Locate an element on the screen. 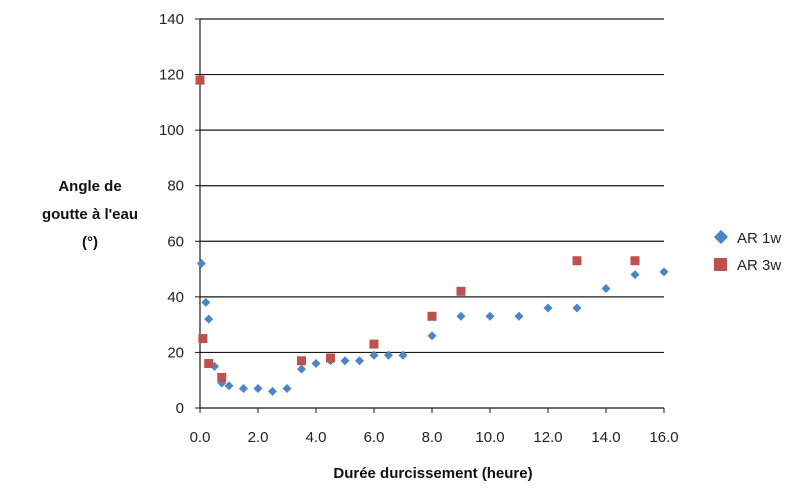 The height and width of the screenshot is (489, 798). x-tick-label: 16.0 is located at coordinates (663, 437).